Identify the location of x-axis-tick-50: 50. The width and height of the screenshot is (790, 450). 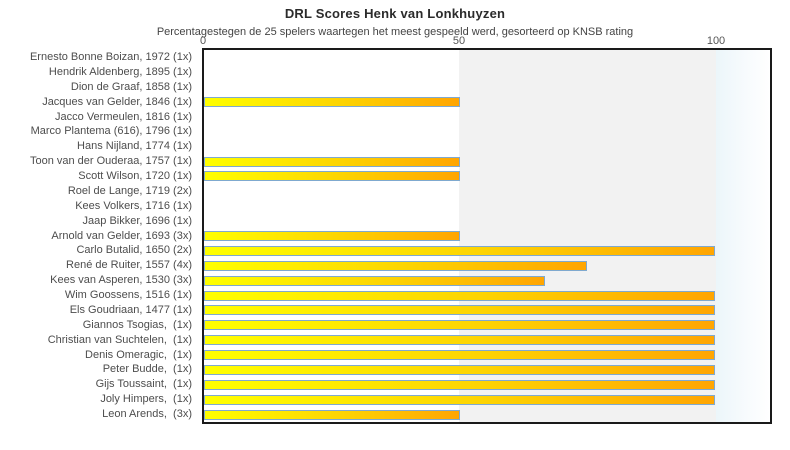
(459, 41).